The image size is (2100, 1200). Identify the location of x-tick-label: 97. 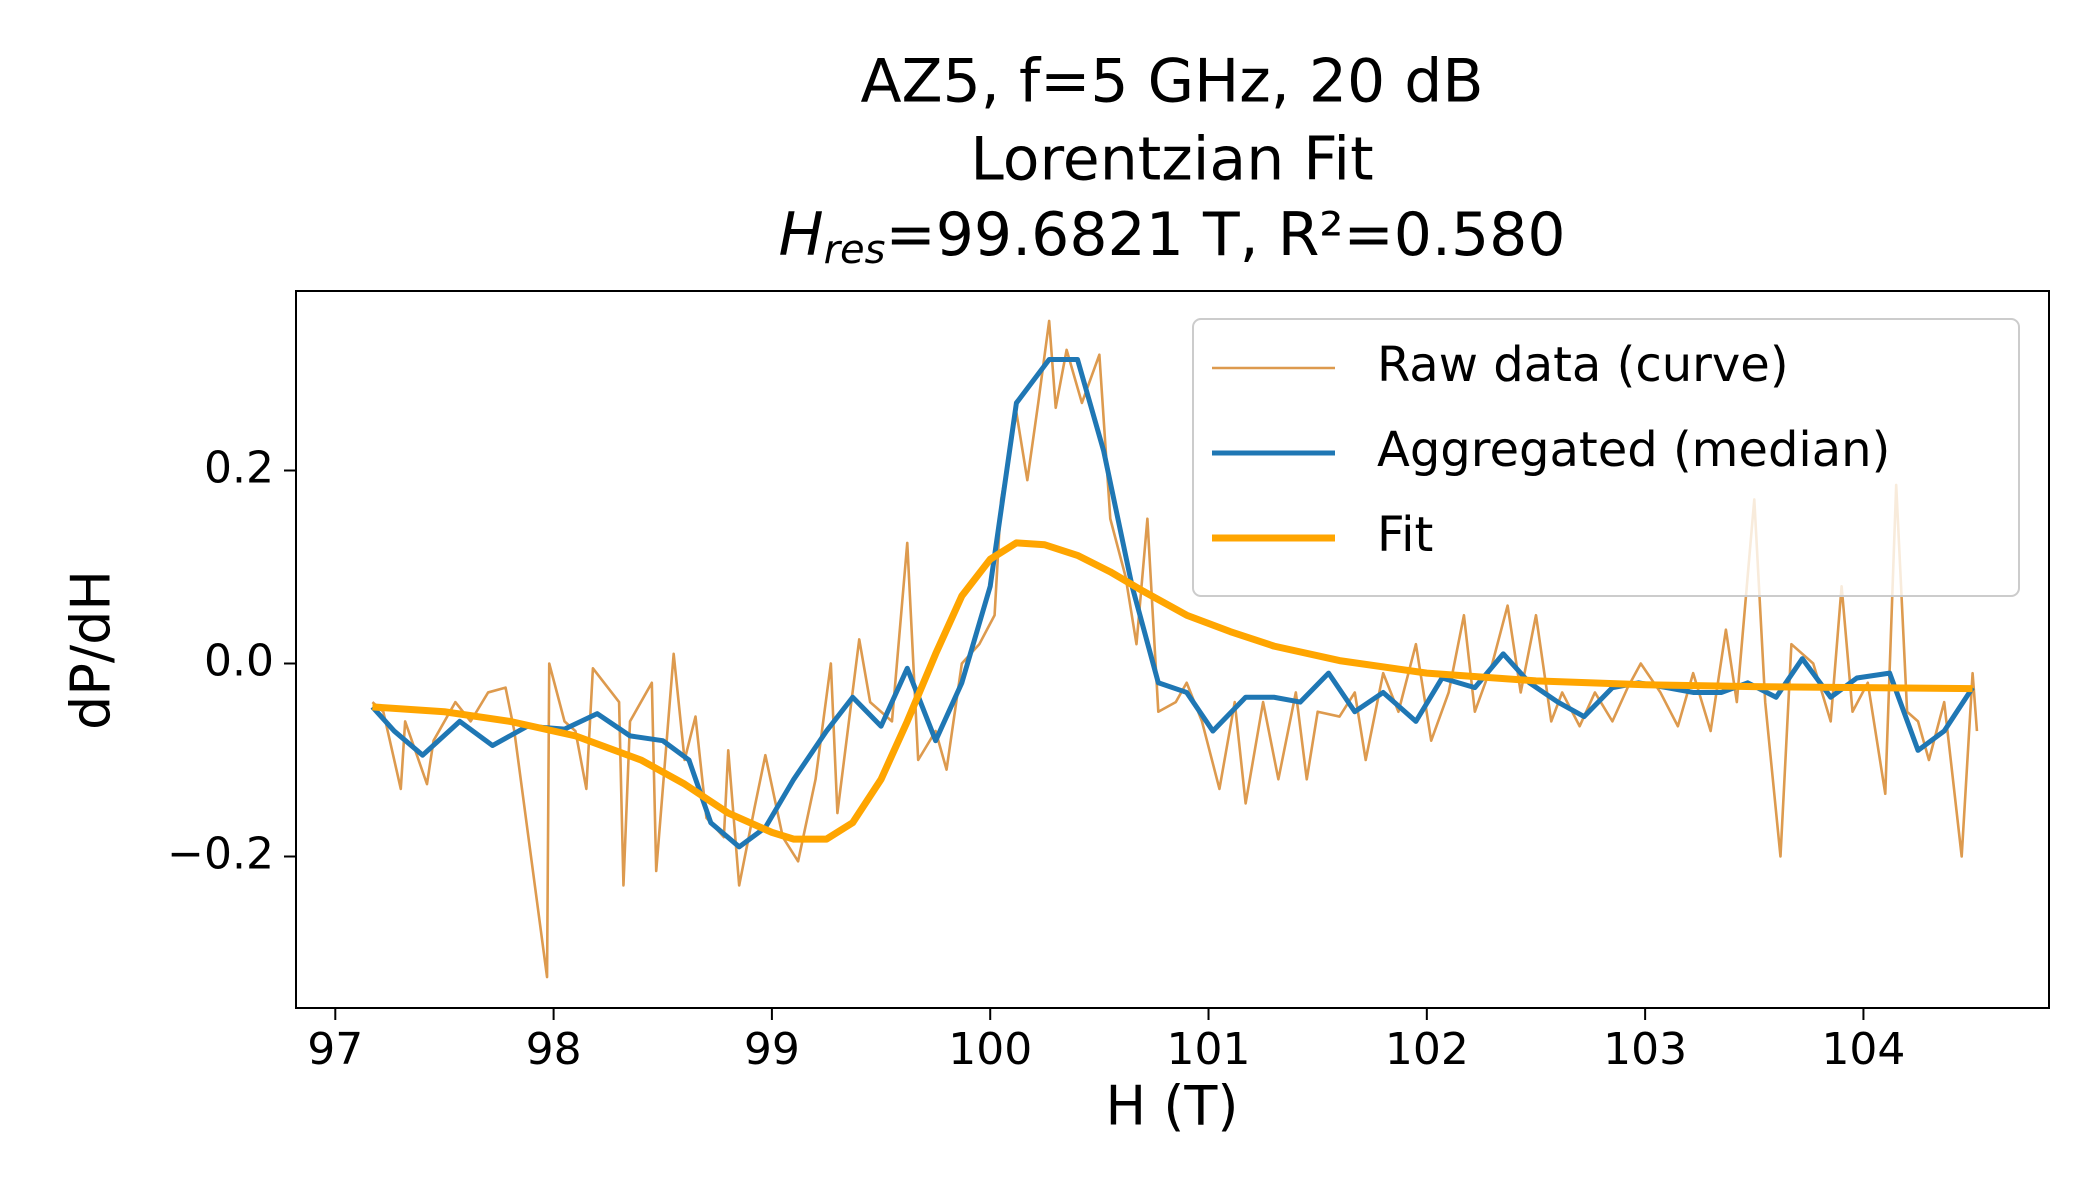
(335, 1049).